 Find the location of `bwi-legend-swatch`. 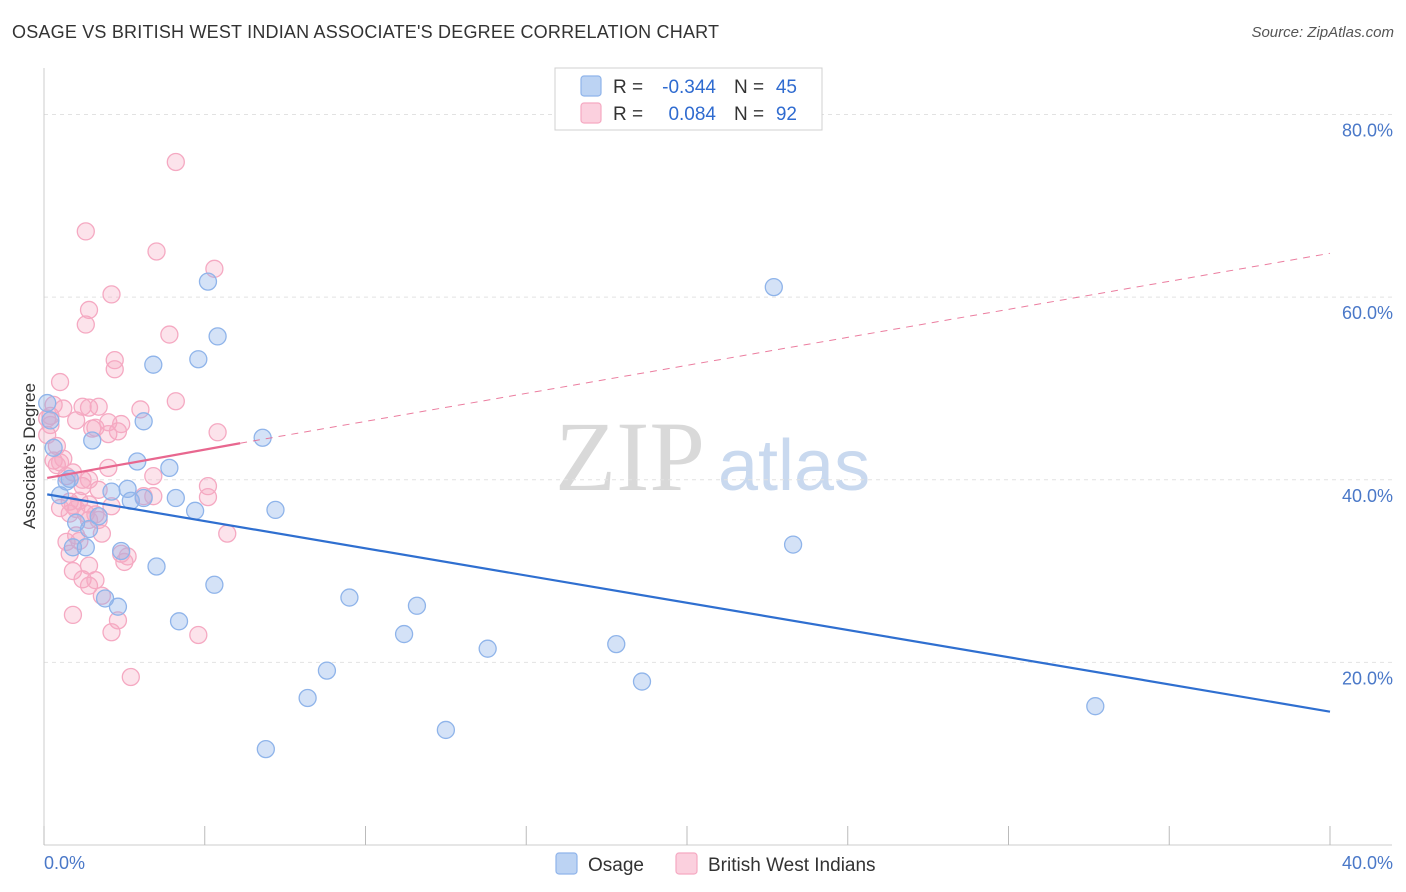

bwi-legend-swatch is located at coordinates (591, 113).